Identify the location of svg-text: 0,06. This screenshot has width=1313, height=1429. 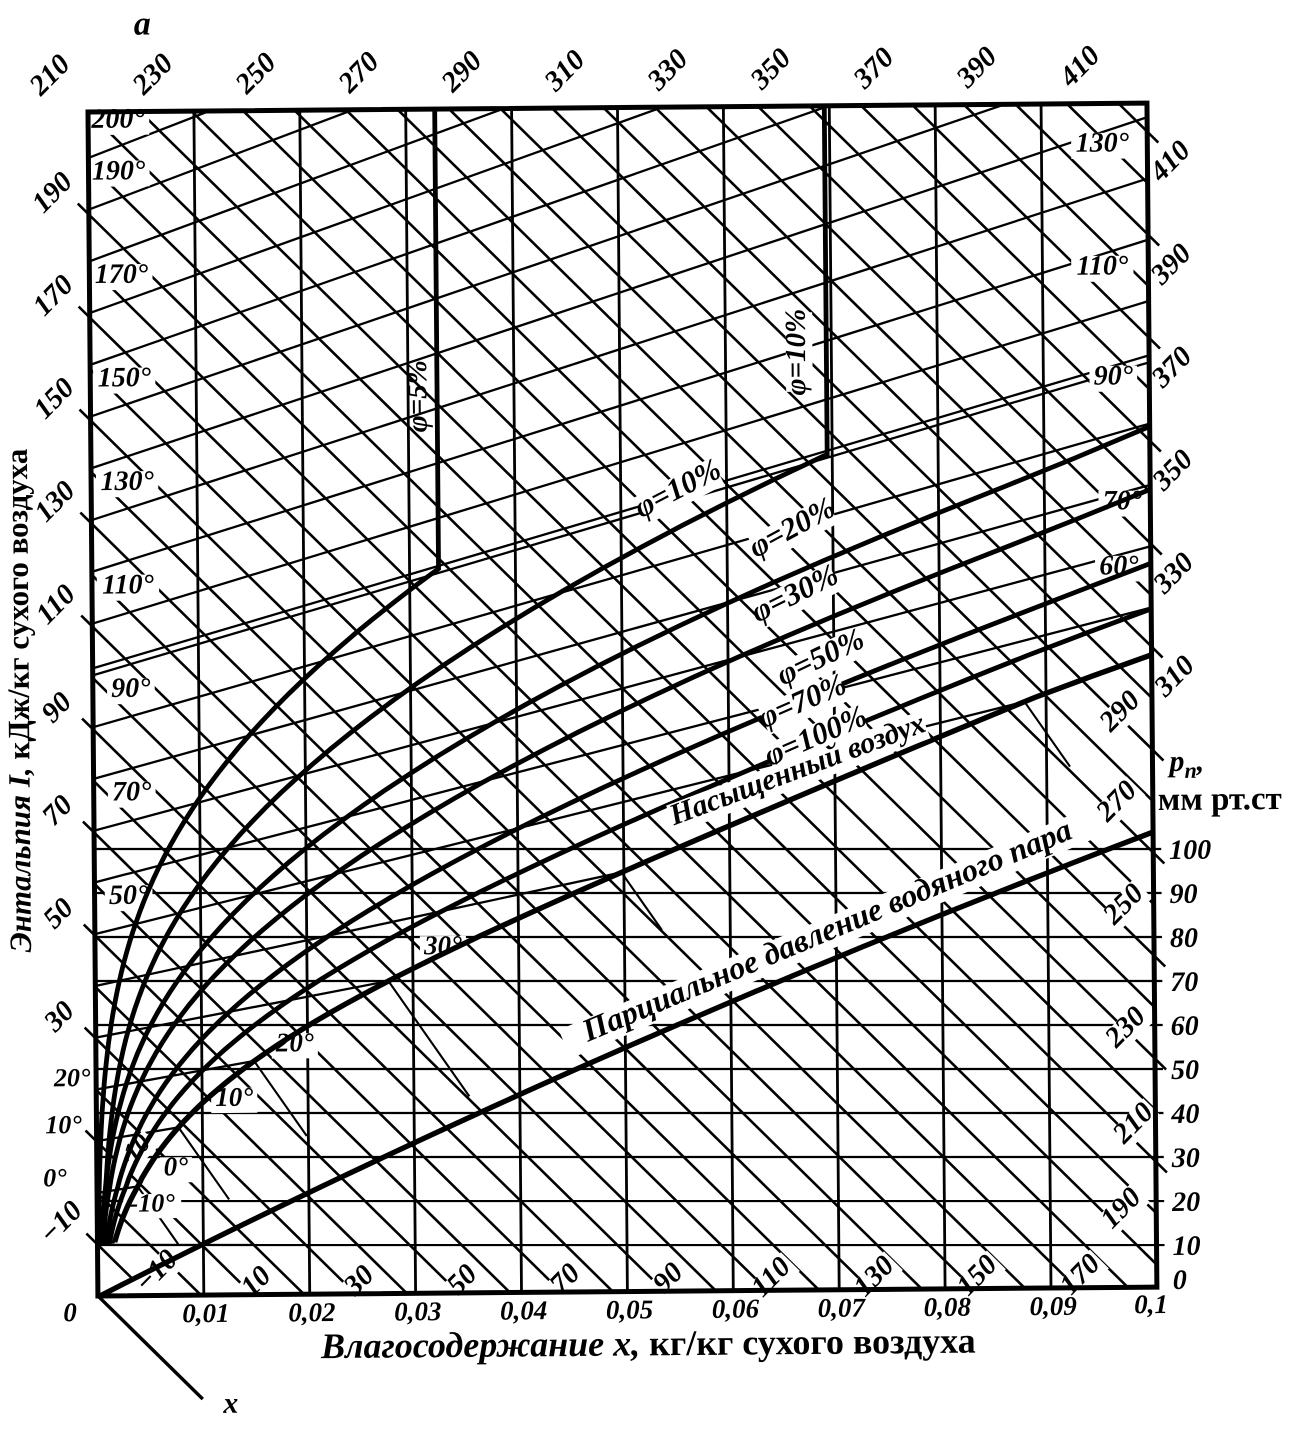
(736, 1308).